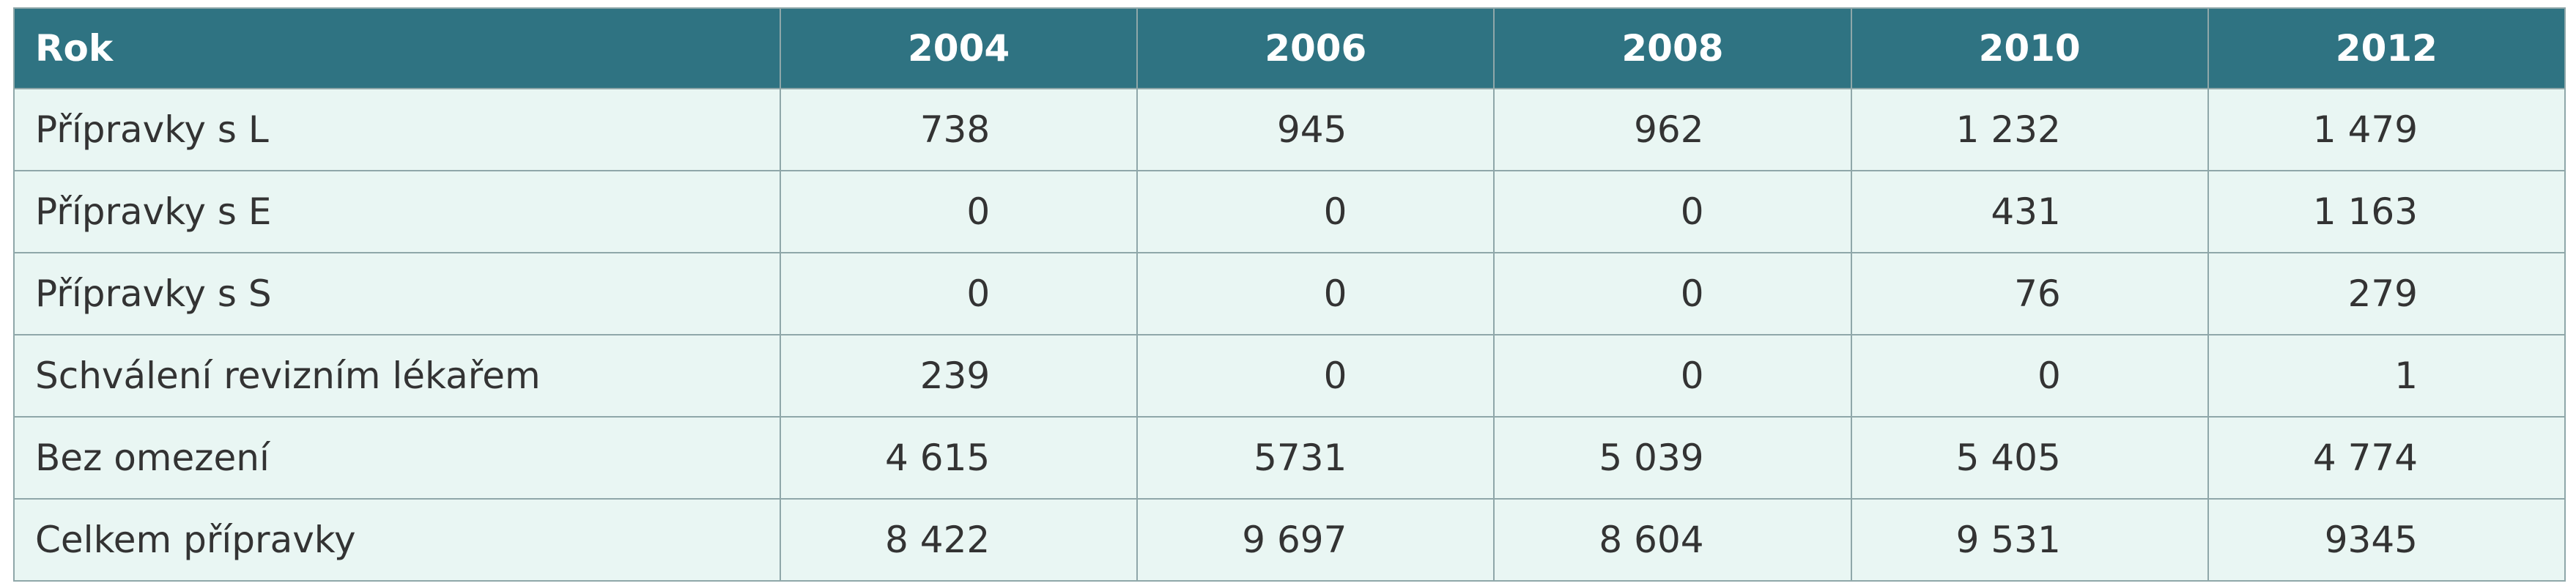 The height and width of the screenshot is (586, 2576). Describe the element at coordinates (959, 540) in the screenshot. I see `cell: 8 422` at that location.